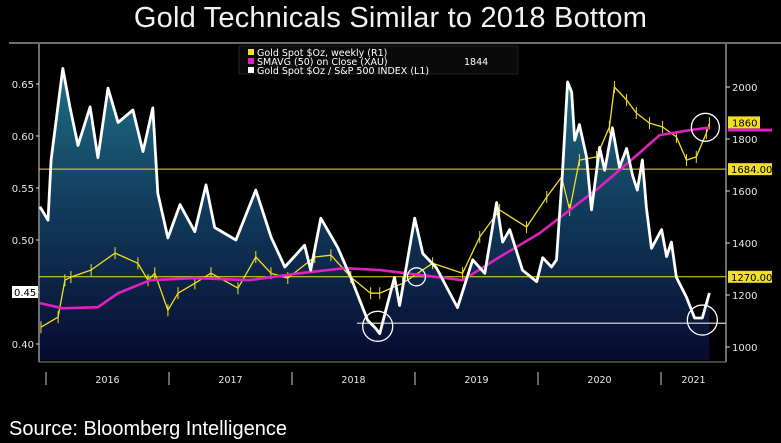 The height and width of the screenshot is (443, 781). I want to click on legend-label-smavg: SMAVG (50) on Close (XAU), so click(322, 62).